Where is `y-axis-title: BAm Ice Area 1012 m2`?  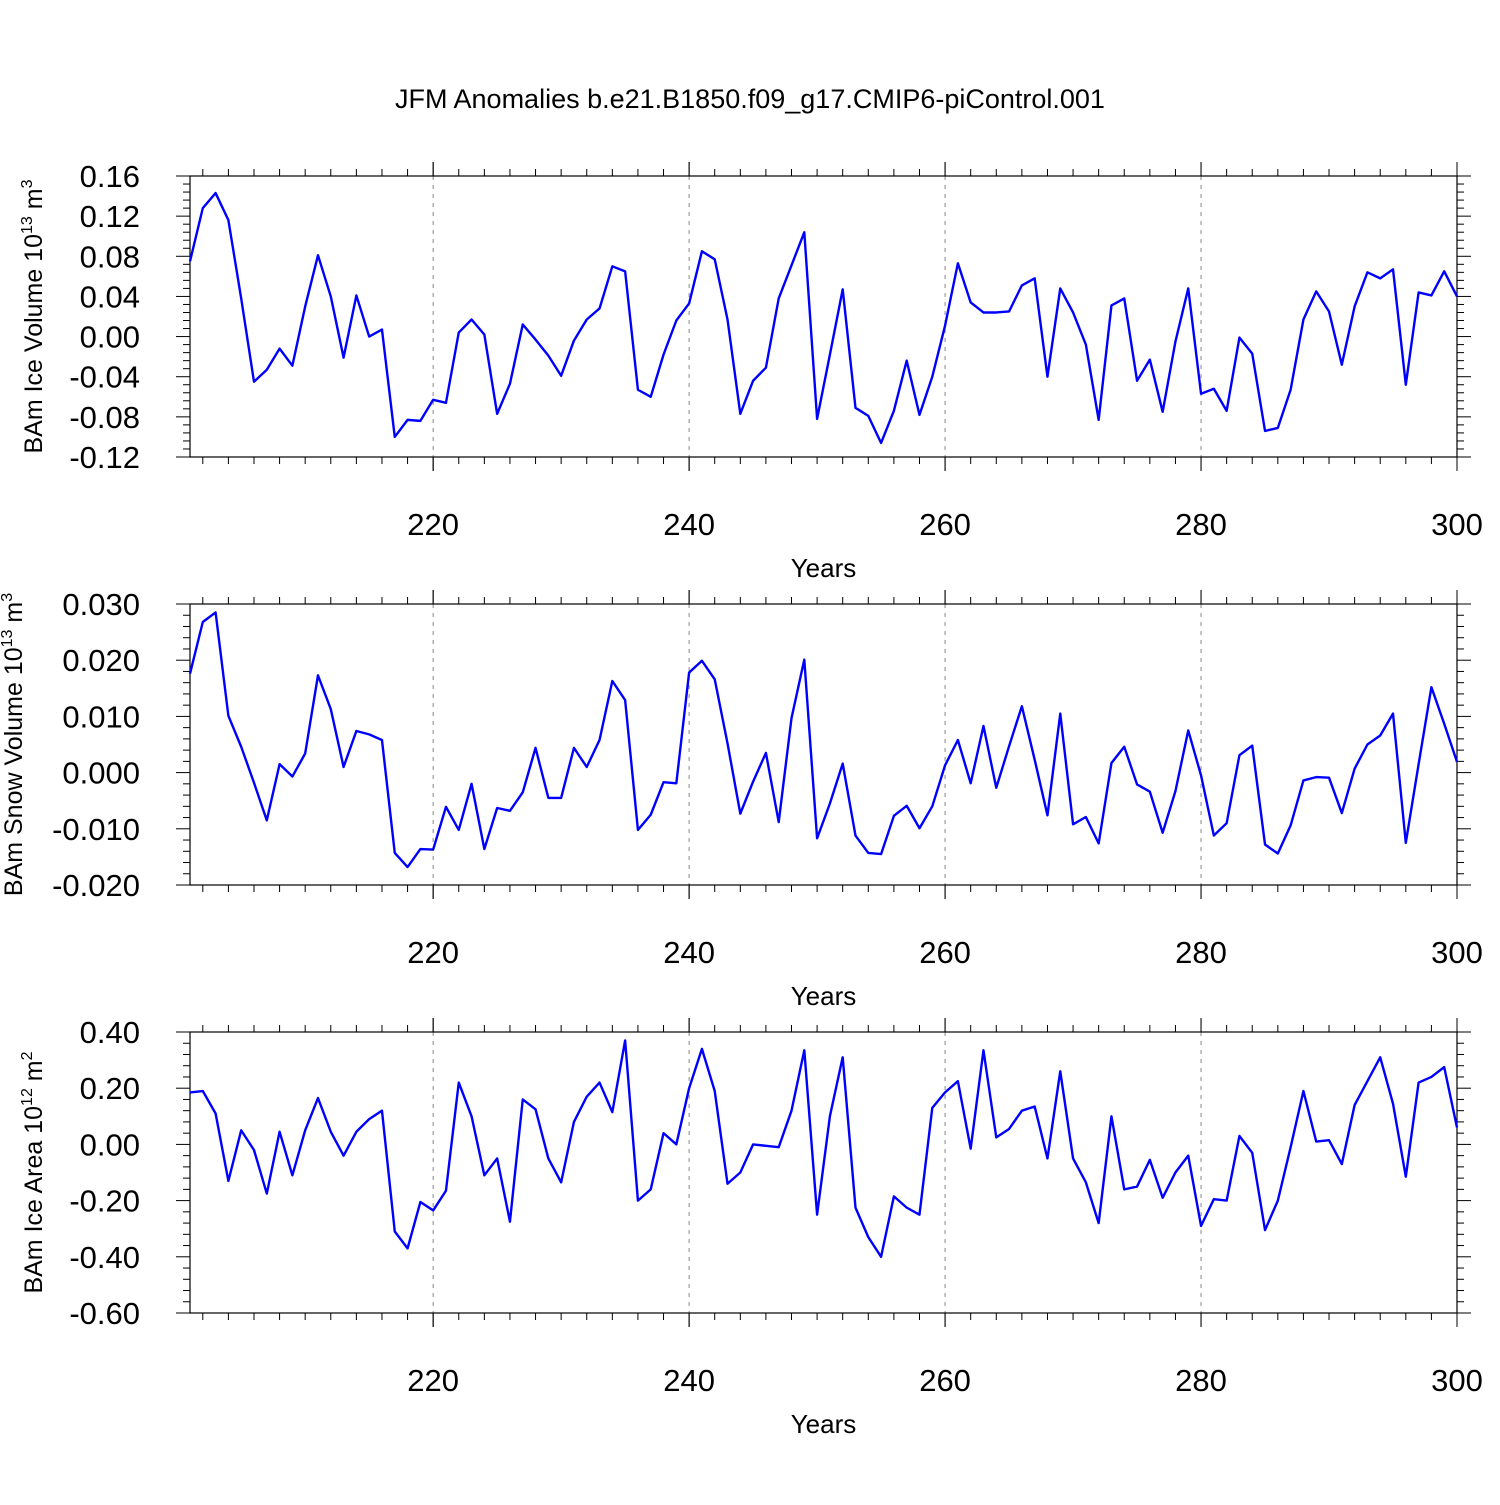
y-axis-title: BAm Ice Area 1012 m2 is located at coordinates (33, 1172).